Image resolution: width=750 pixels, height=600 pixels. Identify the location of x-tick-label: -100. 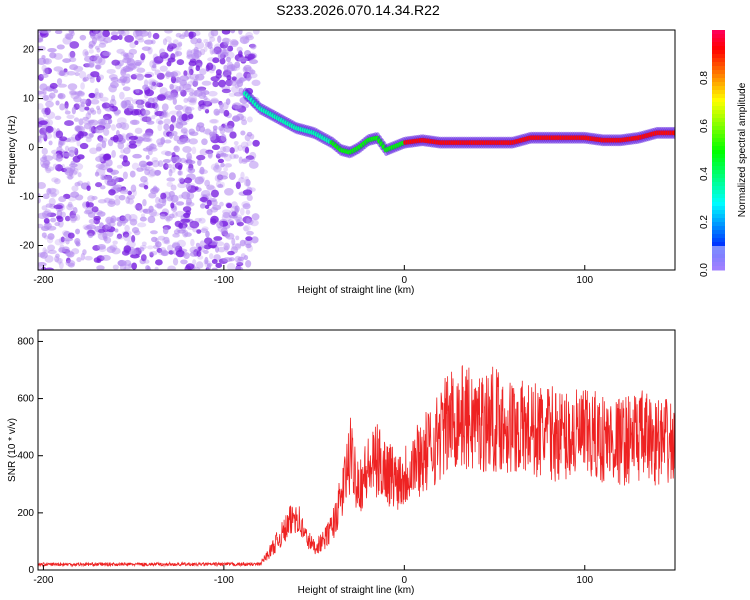
(224, 580).